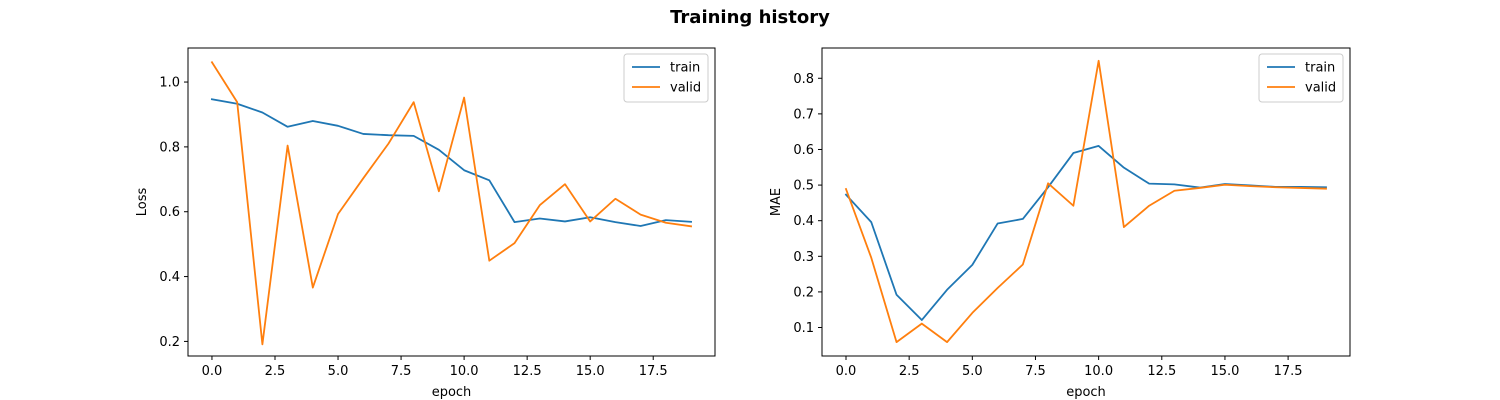 Image resolution: width=1500 pixels, height=400 pixels. What do you see at coordinates (527, 371) in the screenshot?
I see `loss-x-tick-label: 12.5` at bounding box center [527, 371].